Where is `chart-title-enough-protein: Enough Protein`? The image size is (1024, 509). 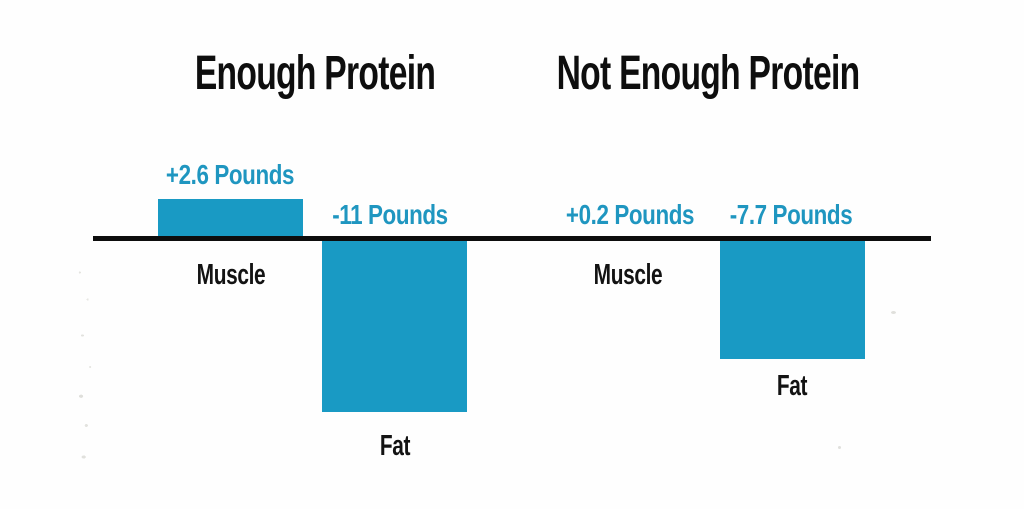 chart-title-enough-protein: Enough Protein is located at coordinates (315, 73).